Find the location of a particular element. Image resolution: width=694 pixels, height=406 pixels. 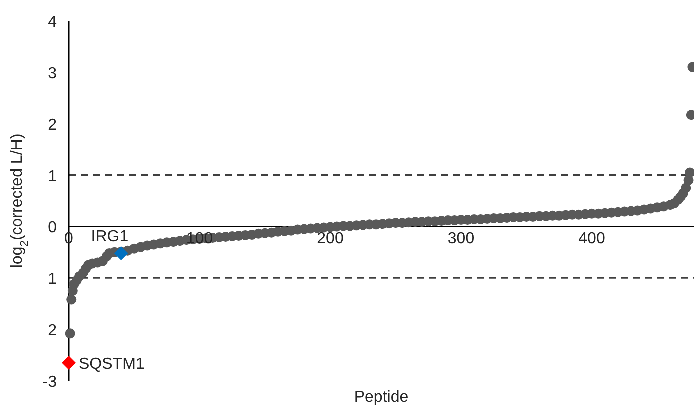

x-tick-label: 300 is located at coordinates (461, 239).